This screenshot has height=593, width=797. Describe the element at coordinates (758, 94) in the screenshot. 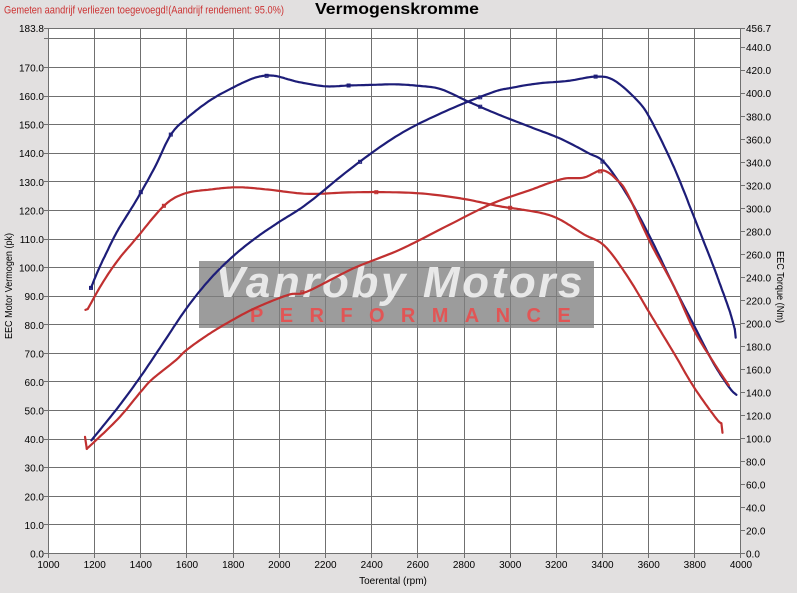

I see `svg-text: 400.0` at that location.